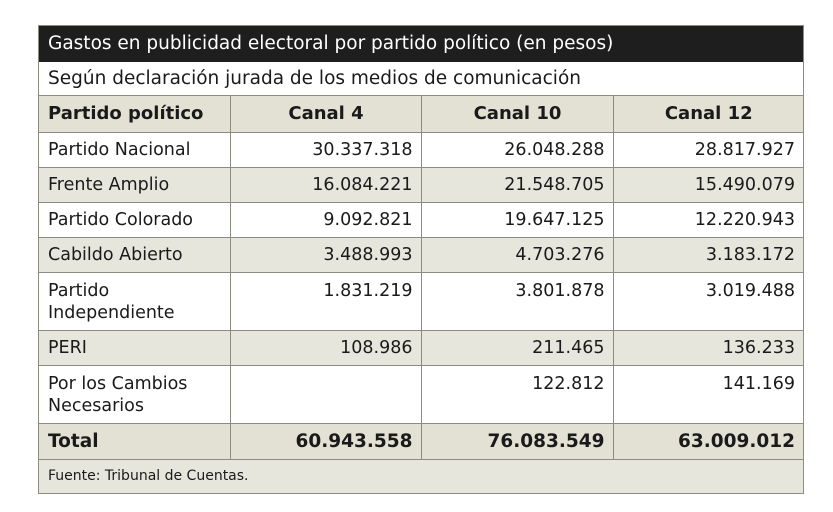 Image resolution: width=833 pixels, height=512 pixels. What do you see at coordinates (708, 220) in the screenshot?
I see `cell-canal-12: 12.220.943` at bounding box center [708, 220].